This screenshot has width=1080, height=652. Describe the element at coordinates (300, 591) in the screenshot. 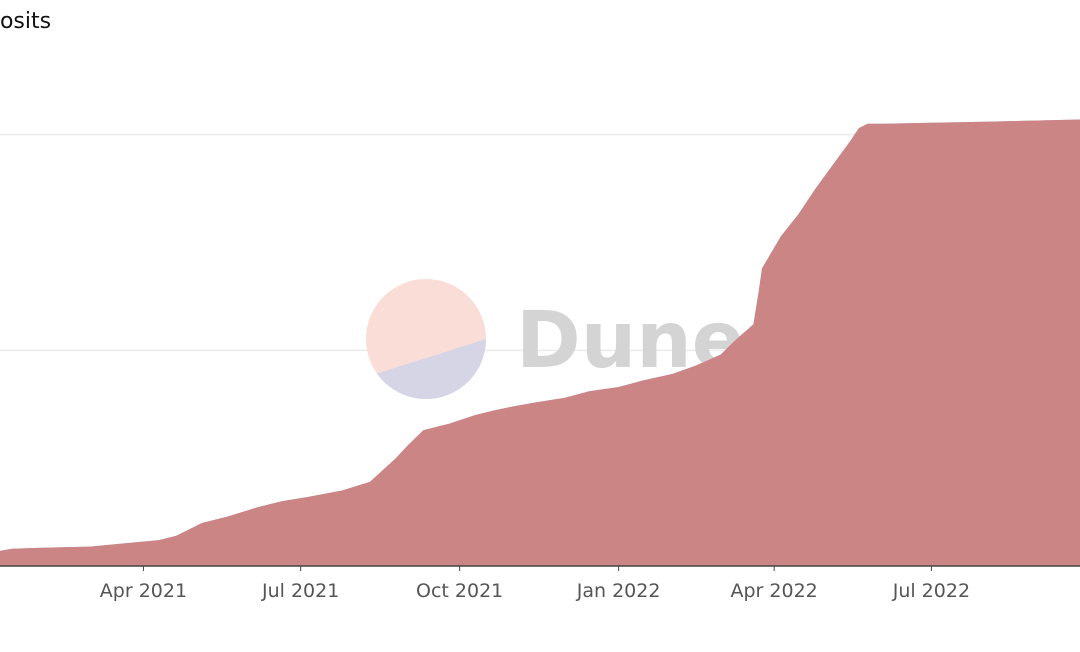

I see `x-tick-label: Jul 2021` at that location.